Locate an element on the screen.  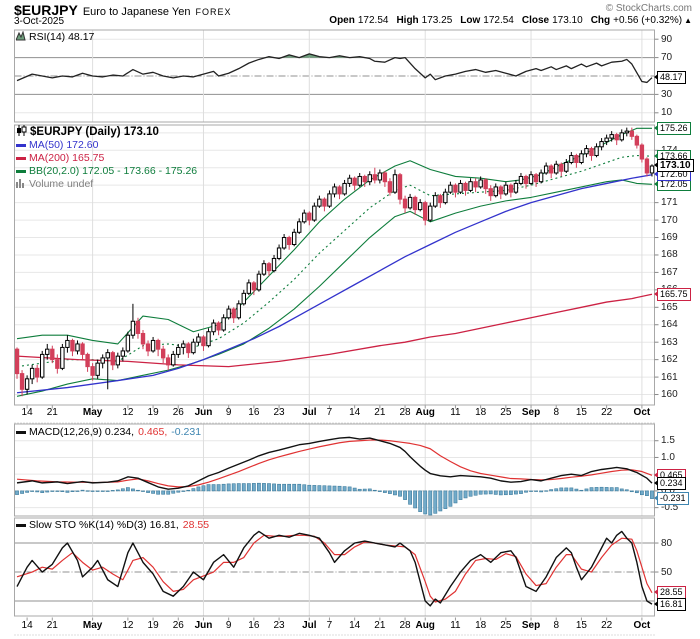
x-axis-label: 16 is located at coordinates (254, 412).